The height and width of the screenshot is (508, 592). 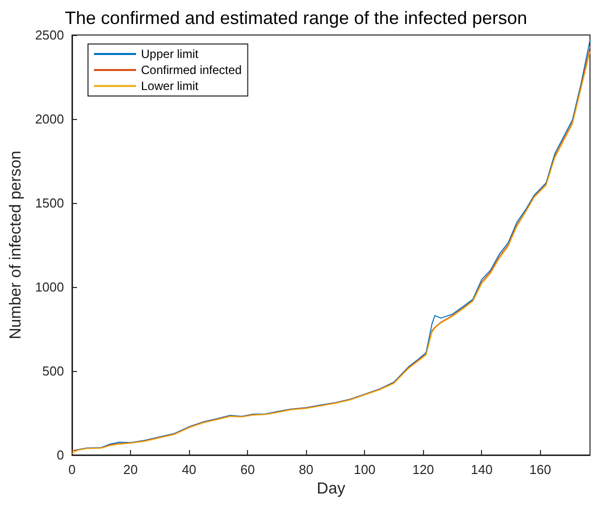 What do you see at coordinates (49, 119) in the screenshot?
I see `y-tick-label: 2000` at bounding box center [49, 119].